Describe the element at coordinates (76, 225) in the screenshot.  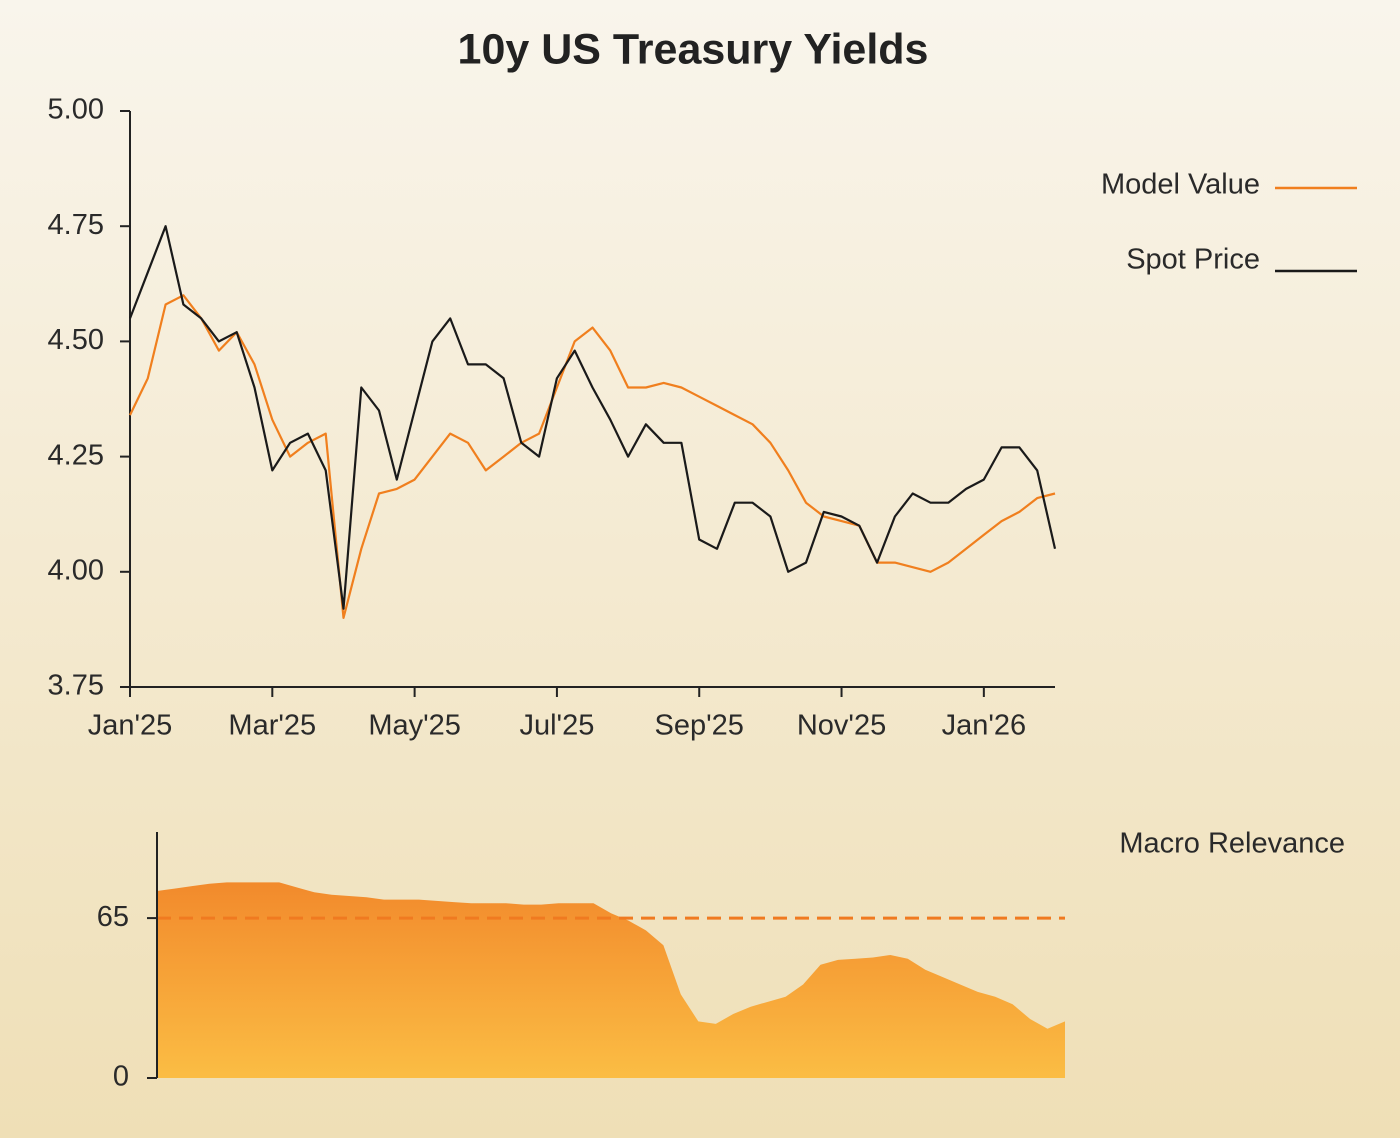
I see `y-tick-label: 4.75` at that location.